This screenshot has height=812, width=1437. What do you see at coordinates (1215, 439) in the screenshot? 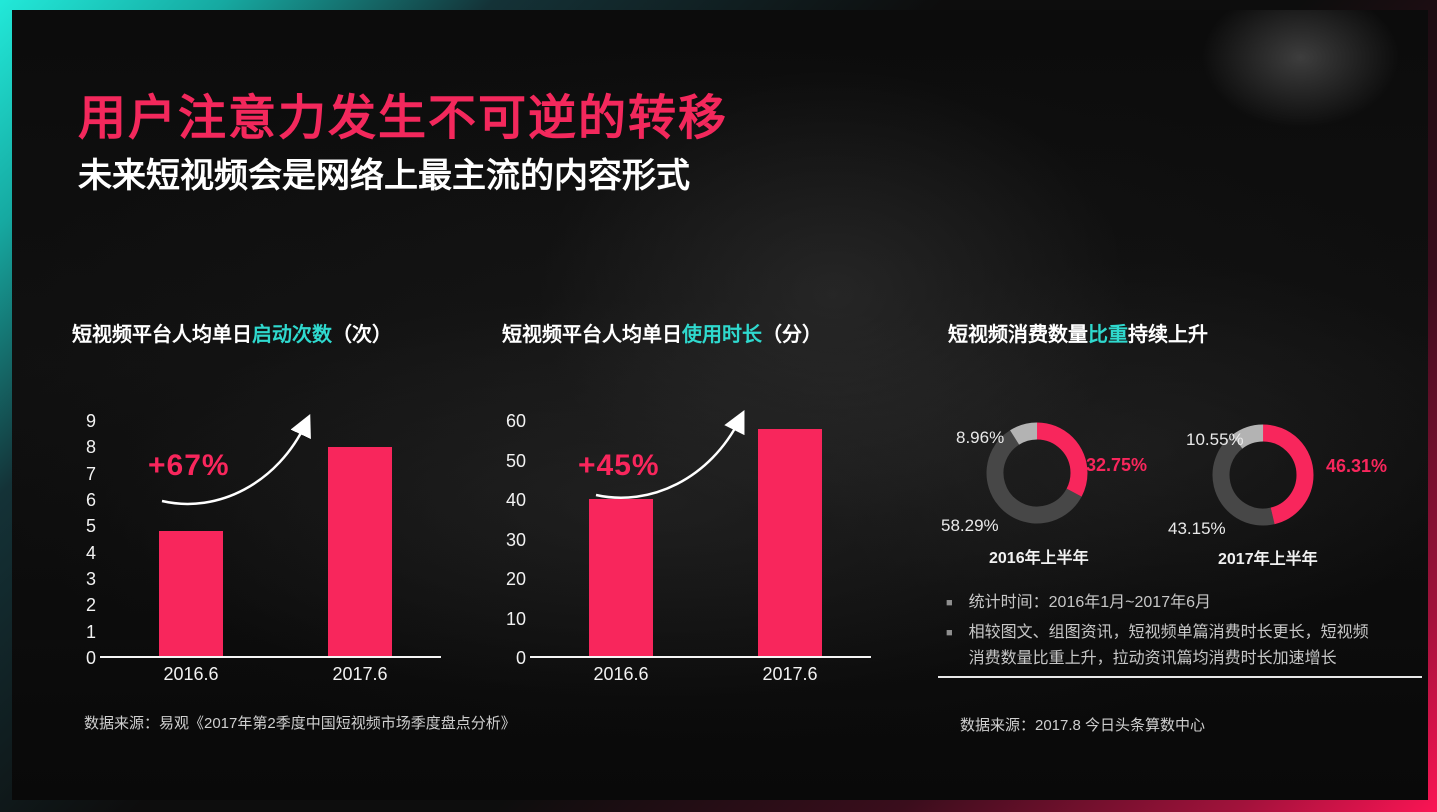
I see `donut-label-light-2017: 10.55%` at bounding box center [1215, 439].